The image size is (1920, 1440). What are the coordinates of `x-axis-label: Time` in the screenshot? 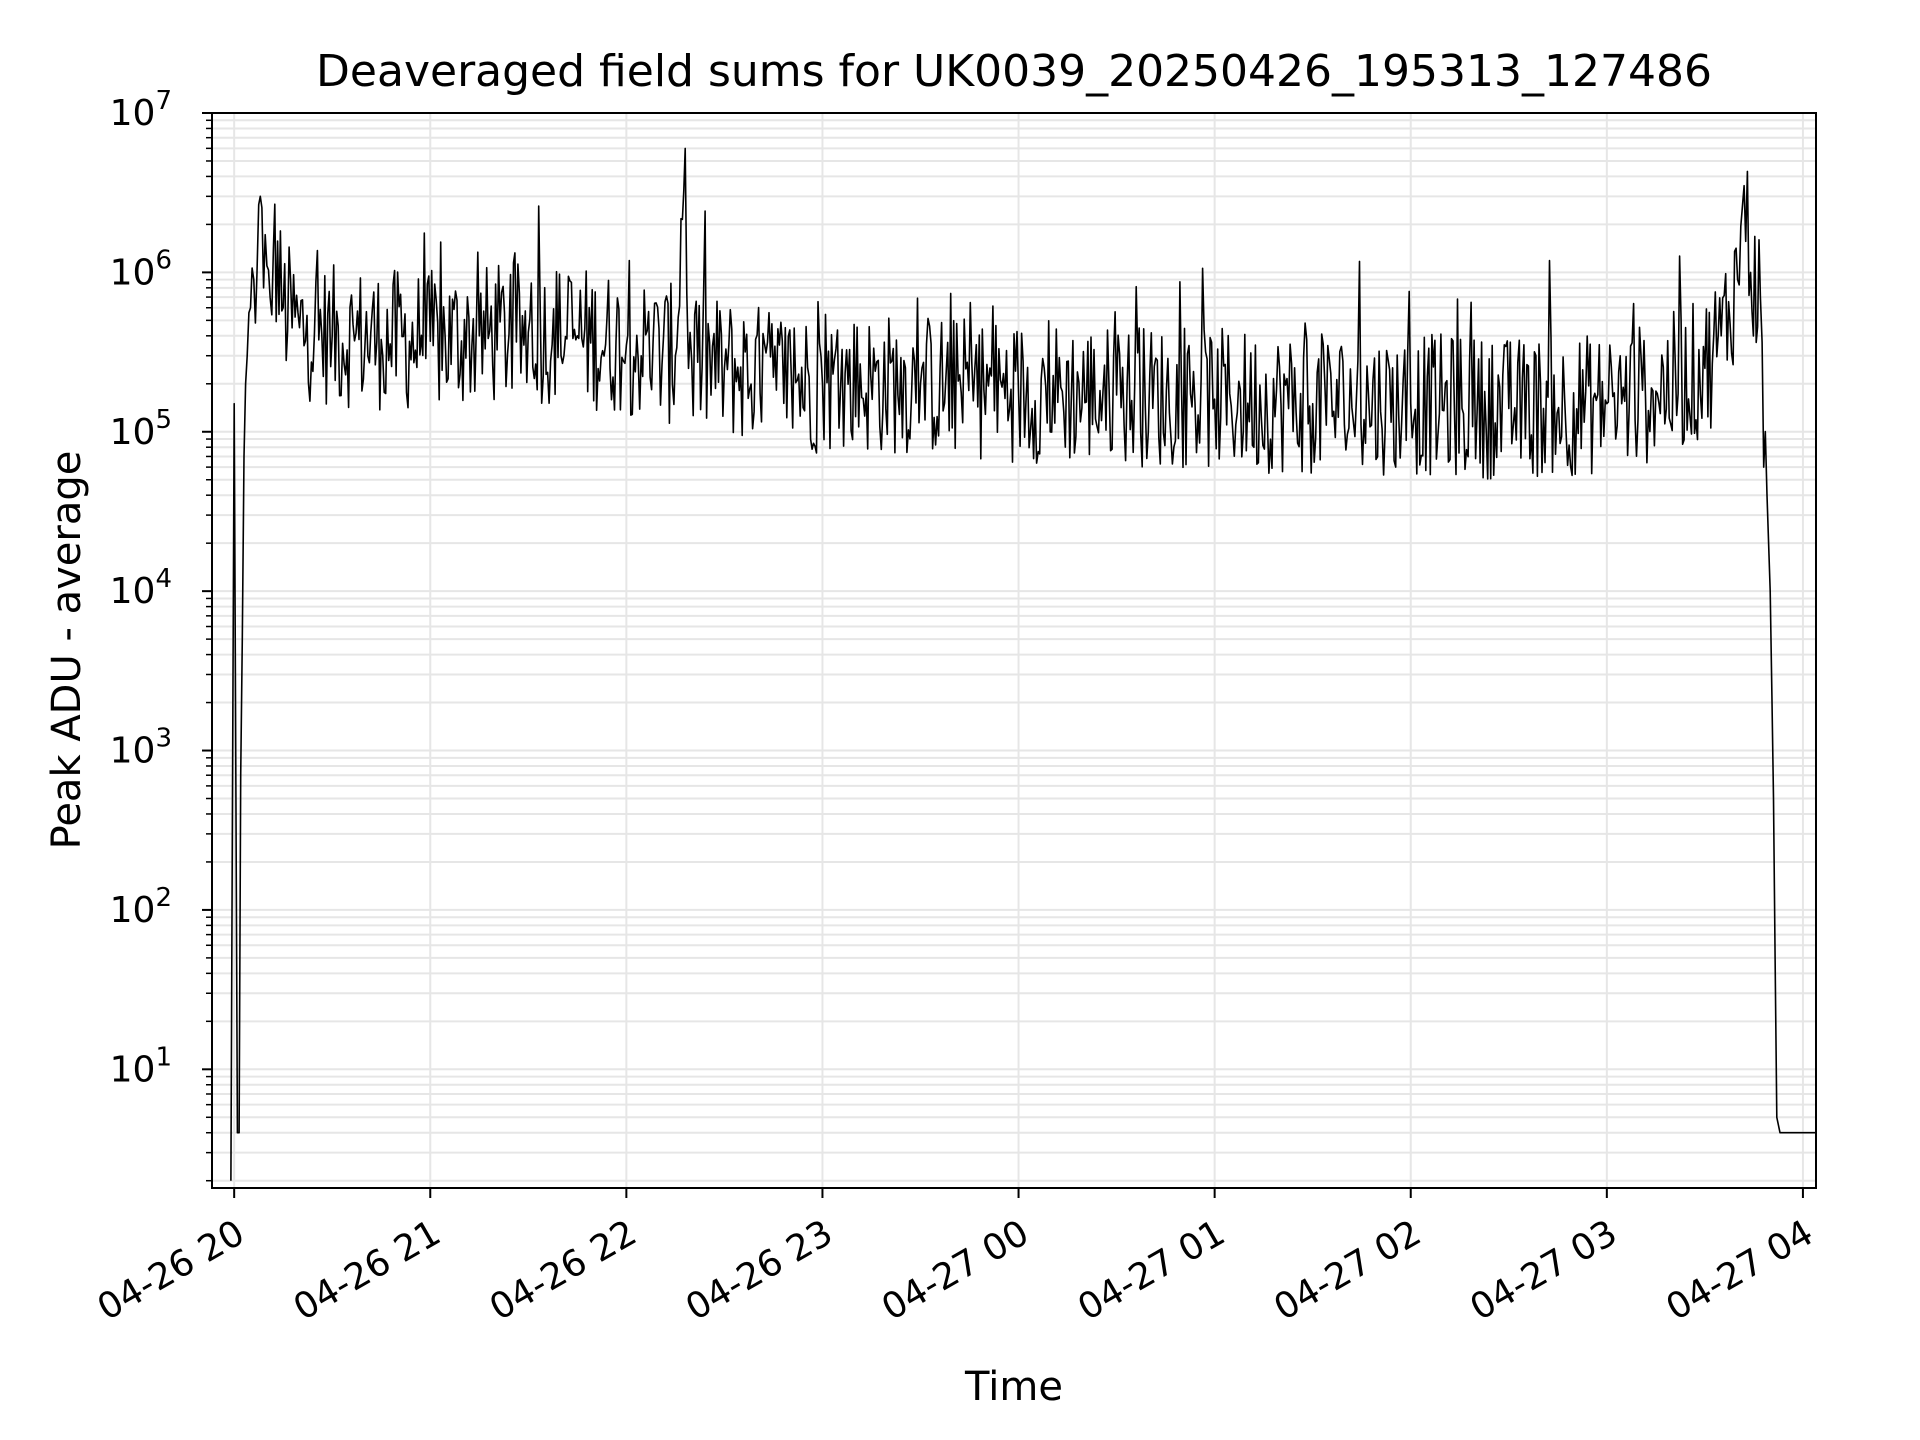 It's located at (1013, 1387).